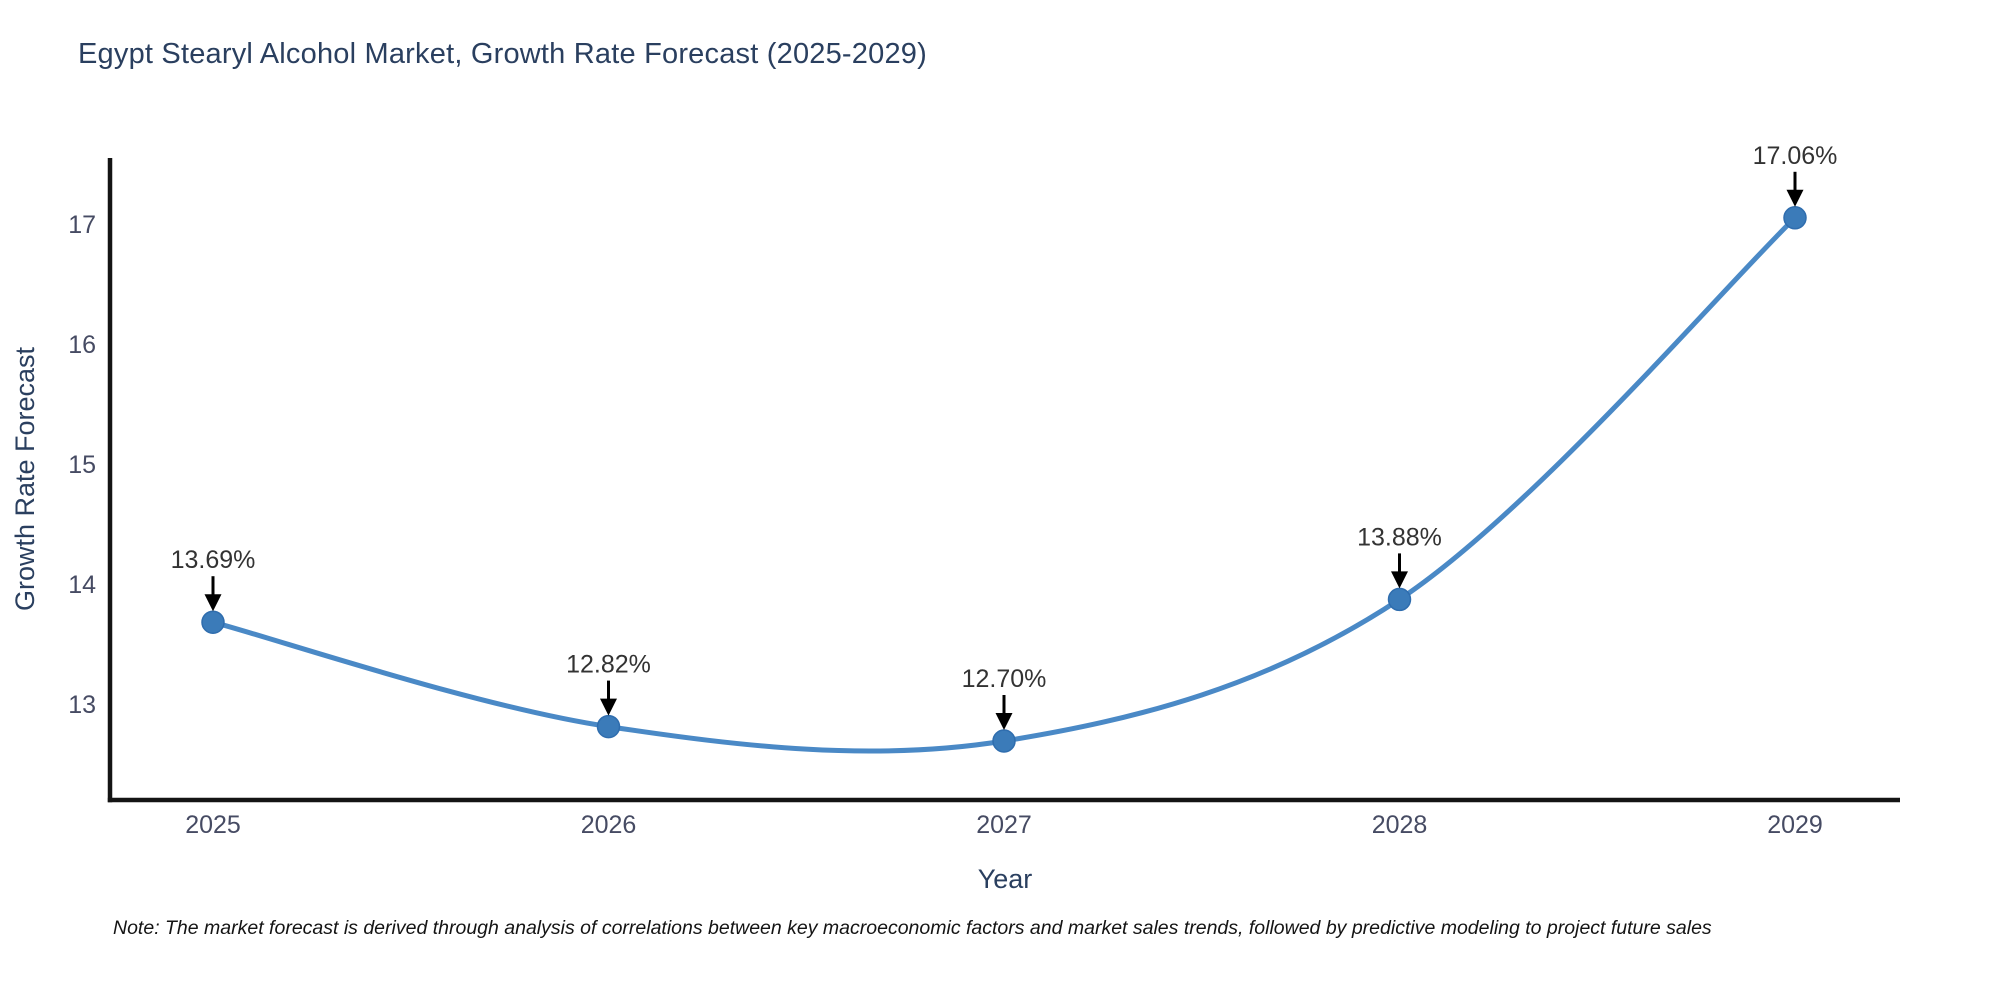  What do you see at coordinates (25, 478) in the screenshot?
I see `y-axis-title: Growth Rate Forecast` at bounding box center [25, 478].